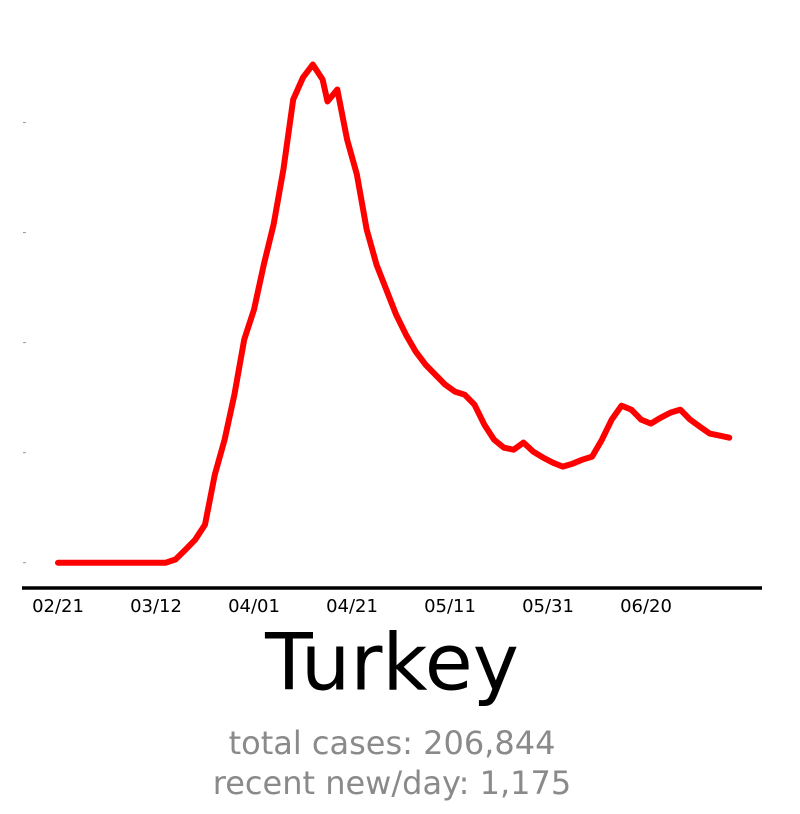 This screenshot has width=800, height=814. I want to click on x-tick-label: 04/21, so click(352, 606).